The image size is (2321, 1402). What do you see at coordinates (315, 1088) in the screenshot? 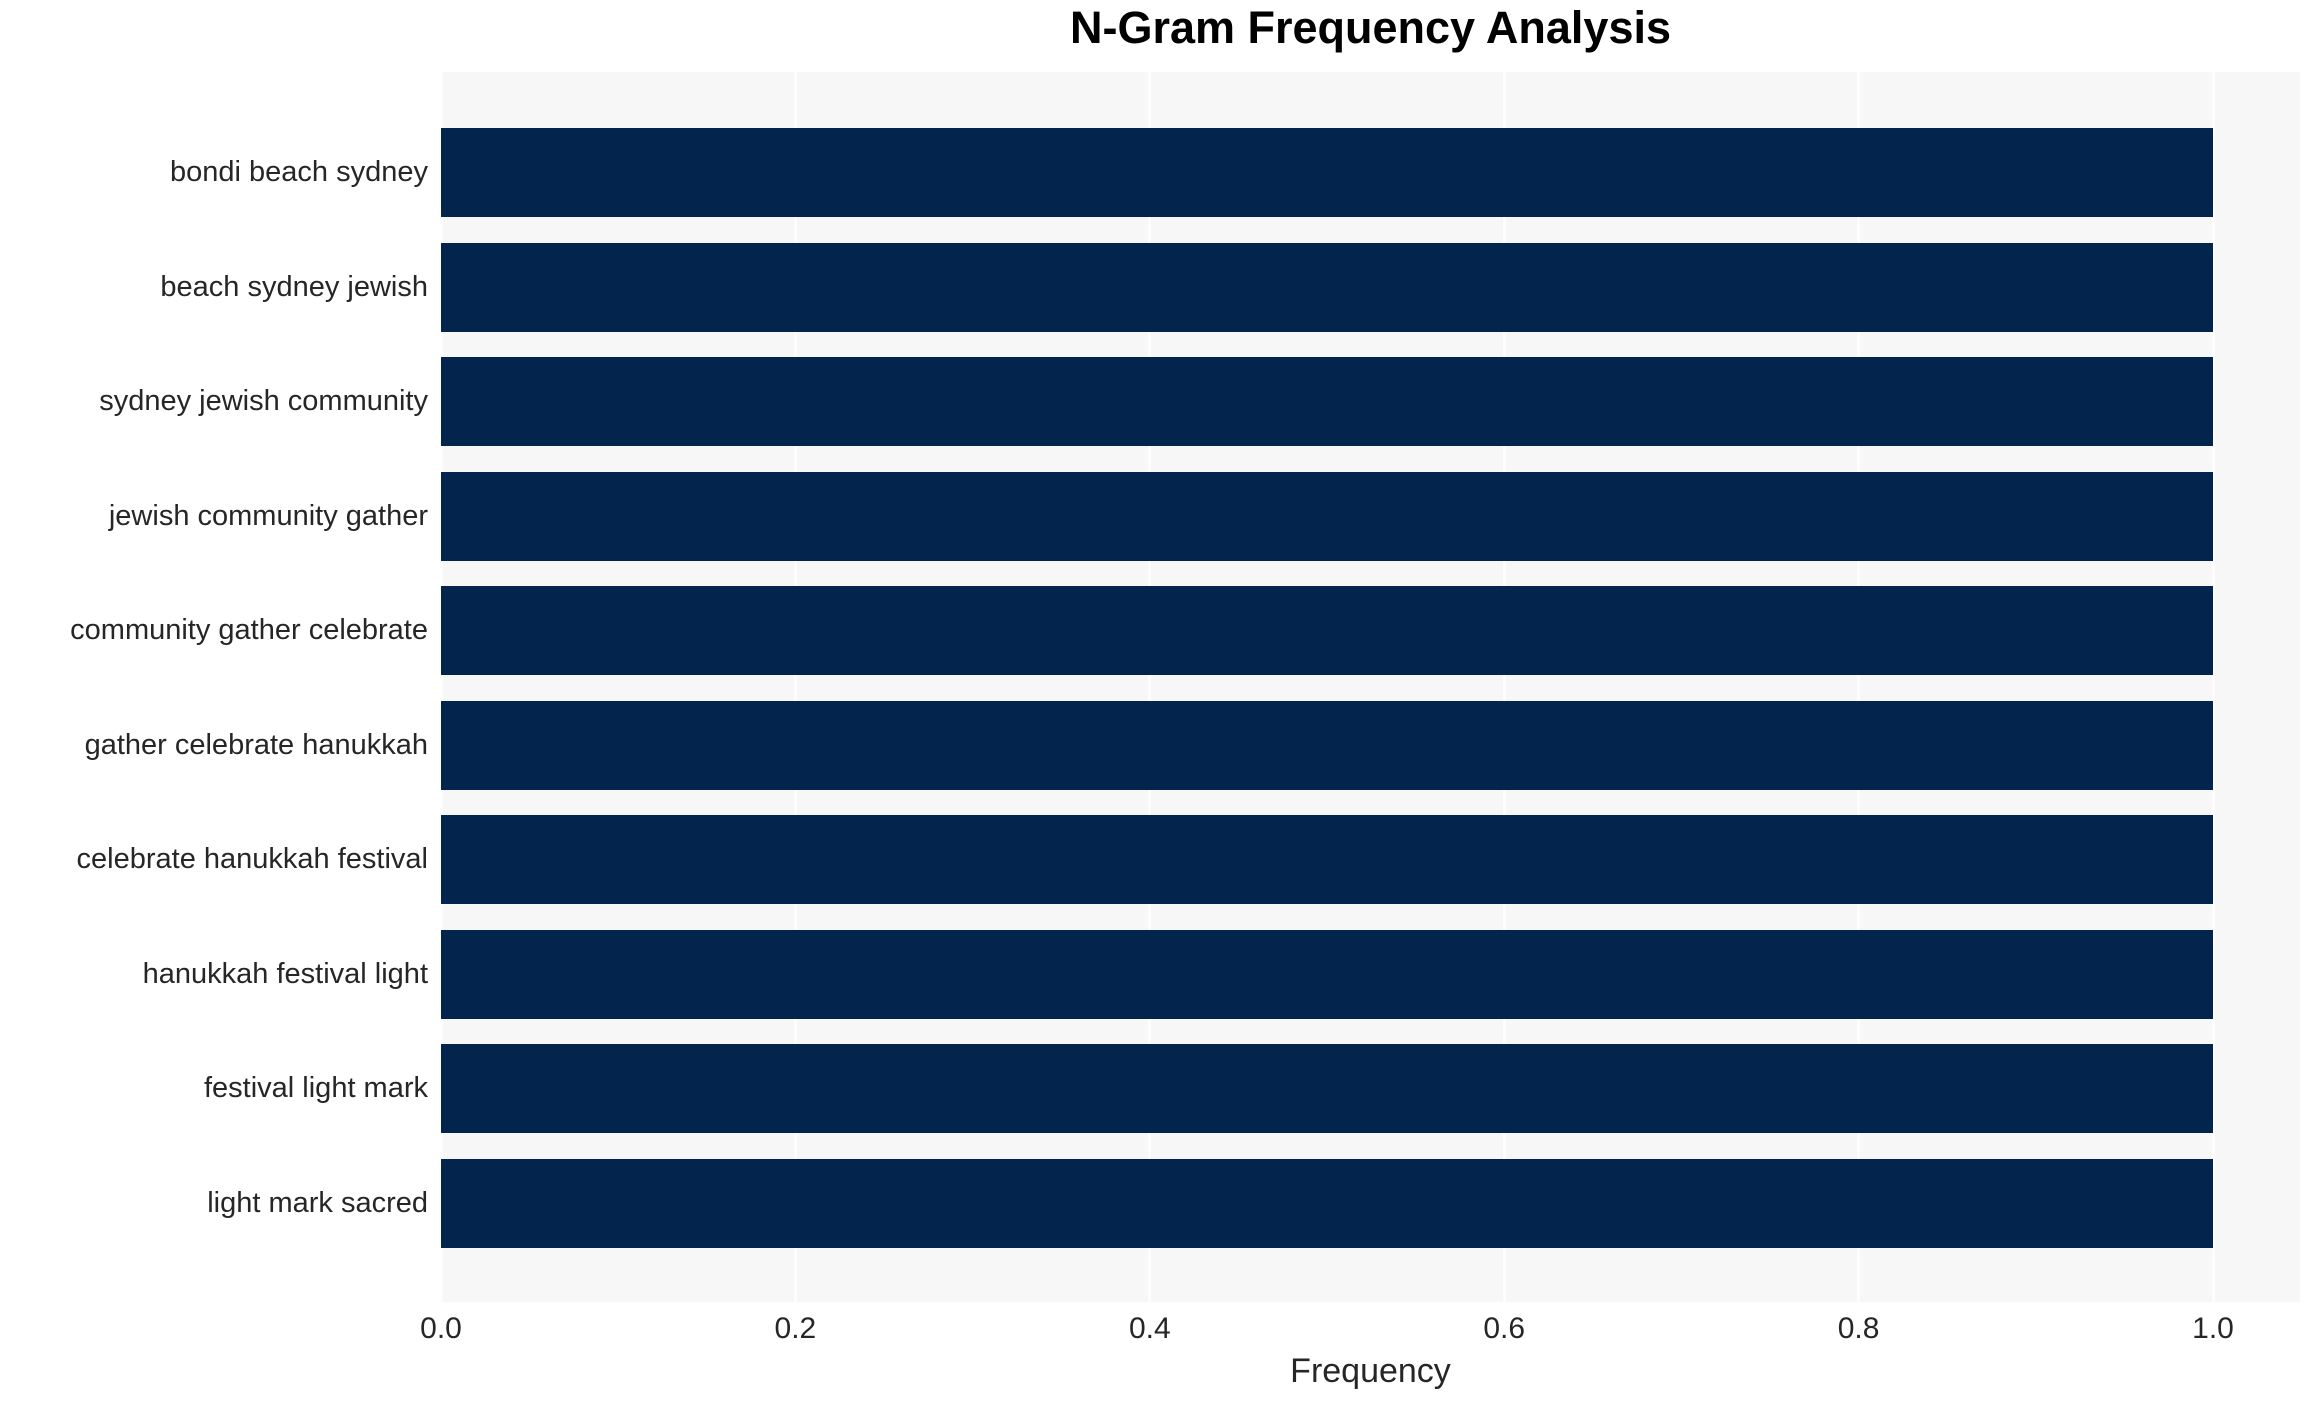
I see `y-tick-label: festival light mark` at bounding box center [315, 1088].